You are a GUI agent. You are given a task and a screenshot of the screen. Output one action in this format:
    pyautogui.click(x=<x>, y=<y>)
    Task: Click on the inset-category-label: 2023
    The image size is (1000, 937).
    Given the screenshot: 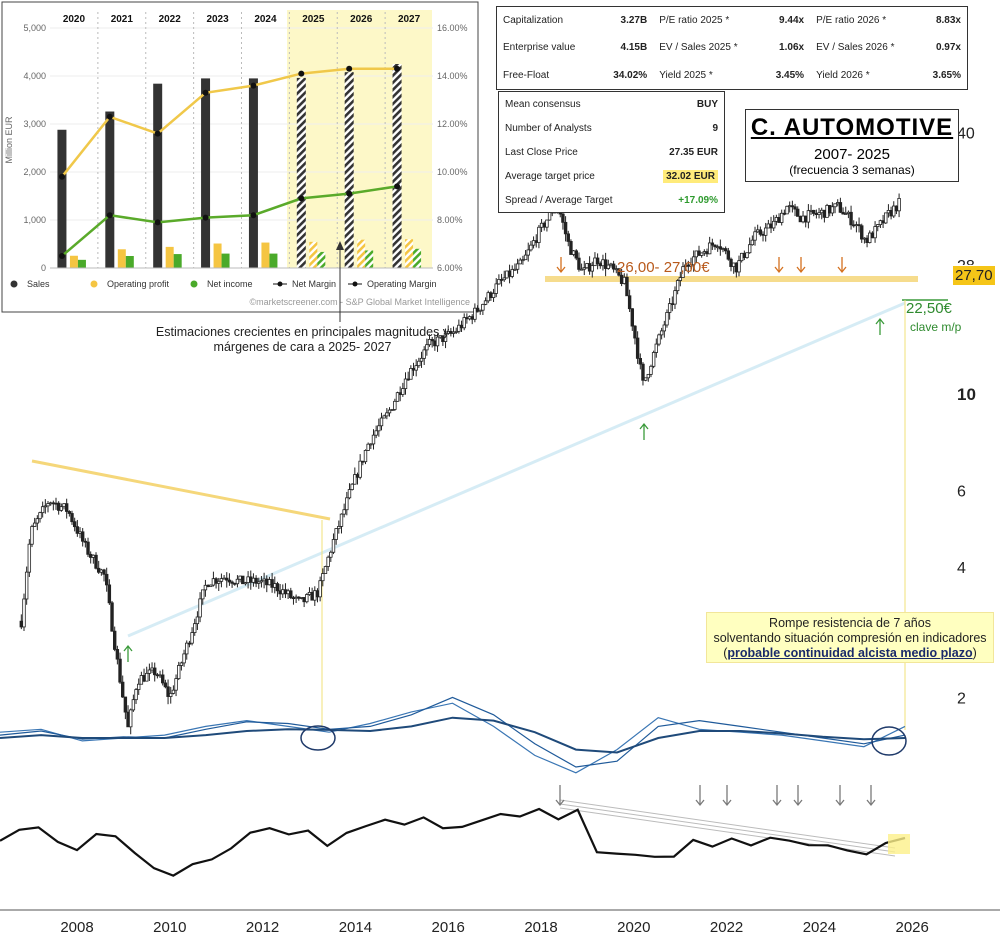 What is the action you would take?
    pyautogui.click(x=217, y=19)
    